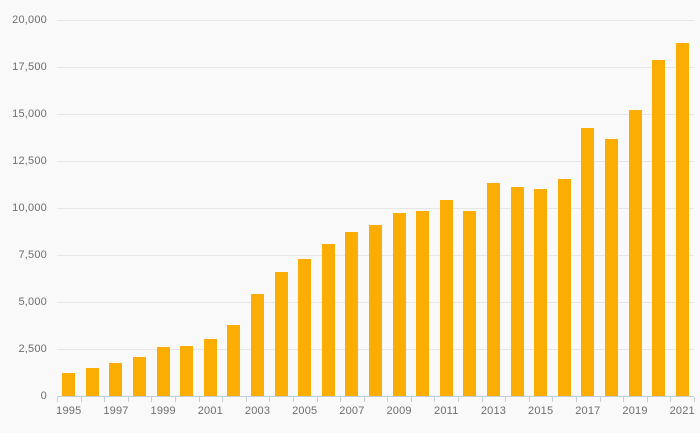 The height and width of the screenshot is (433, 700). Describe the element at coordinates (635, 411) in the screenshot. I see `x-axis-label: 2019` at that location.